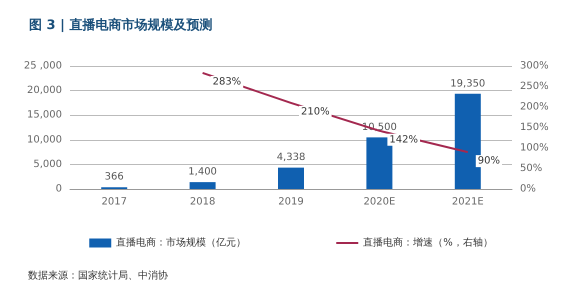  Describe the element at coordinates (380, 202) in the screenshot. I see `x-tick-label: 2020E` at that location.